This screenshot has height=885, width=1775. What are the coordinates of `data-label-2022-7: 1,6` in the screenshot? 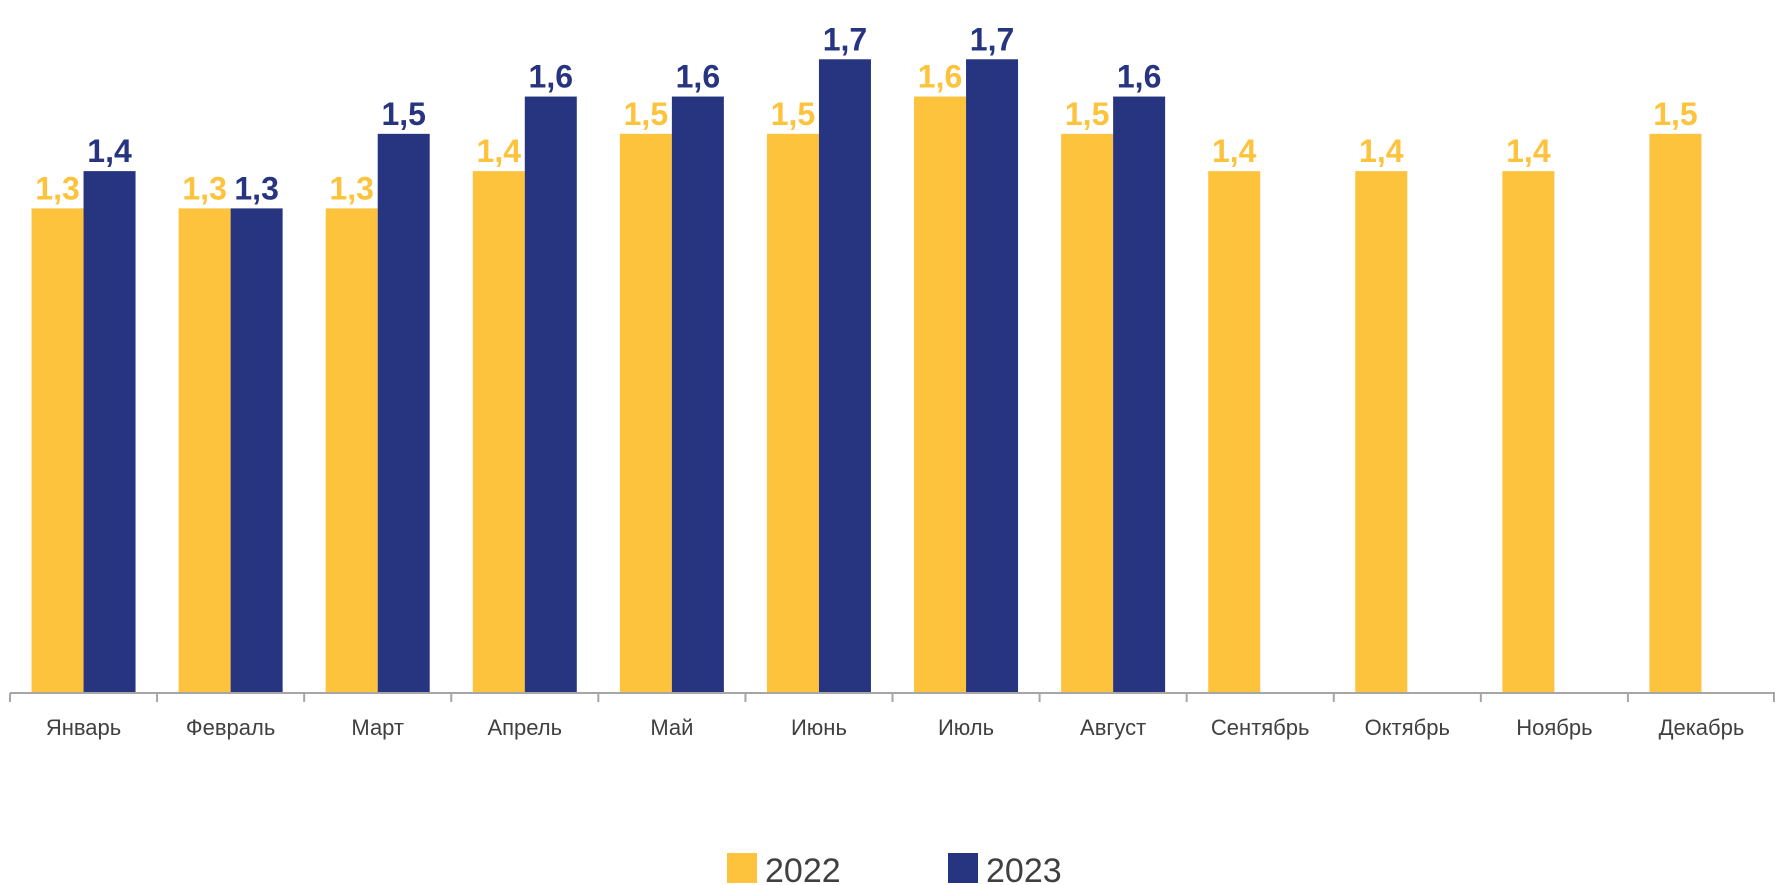 It's located at (940, 77).